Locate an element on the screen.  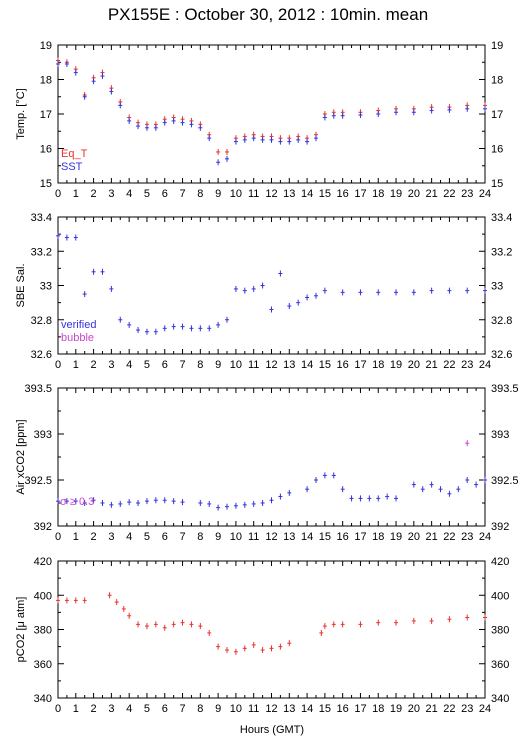
y-tick-label-left: 393 is located at coordinates (43, 435).